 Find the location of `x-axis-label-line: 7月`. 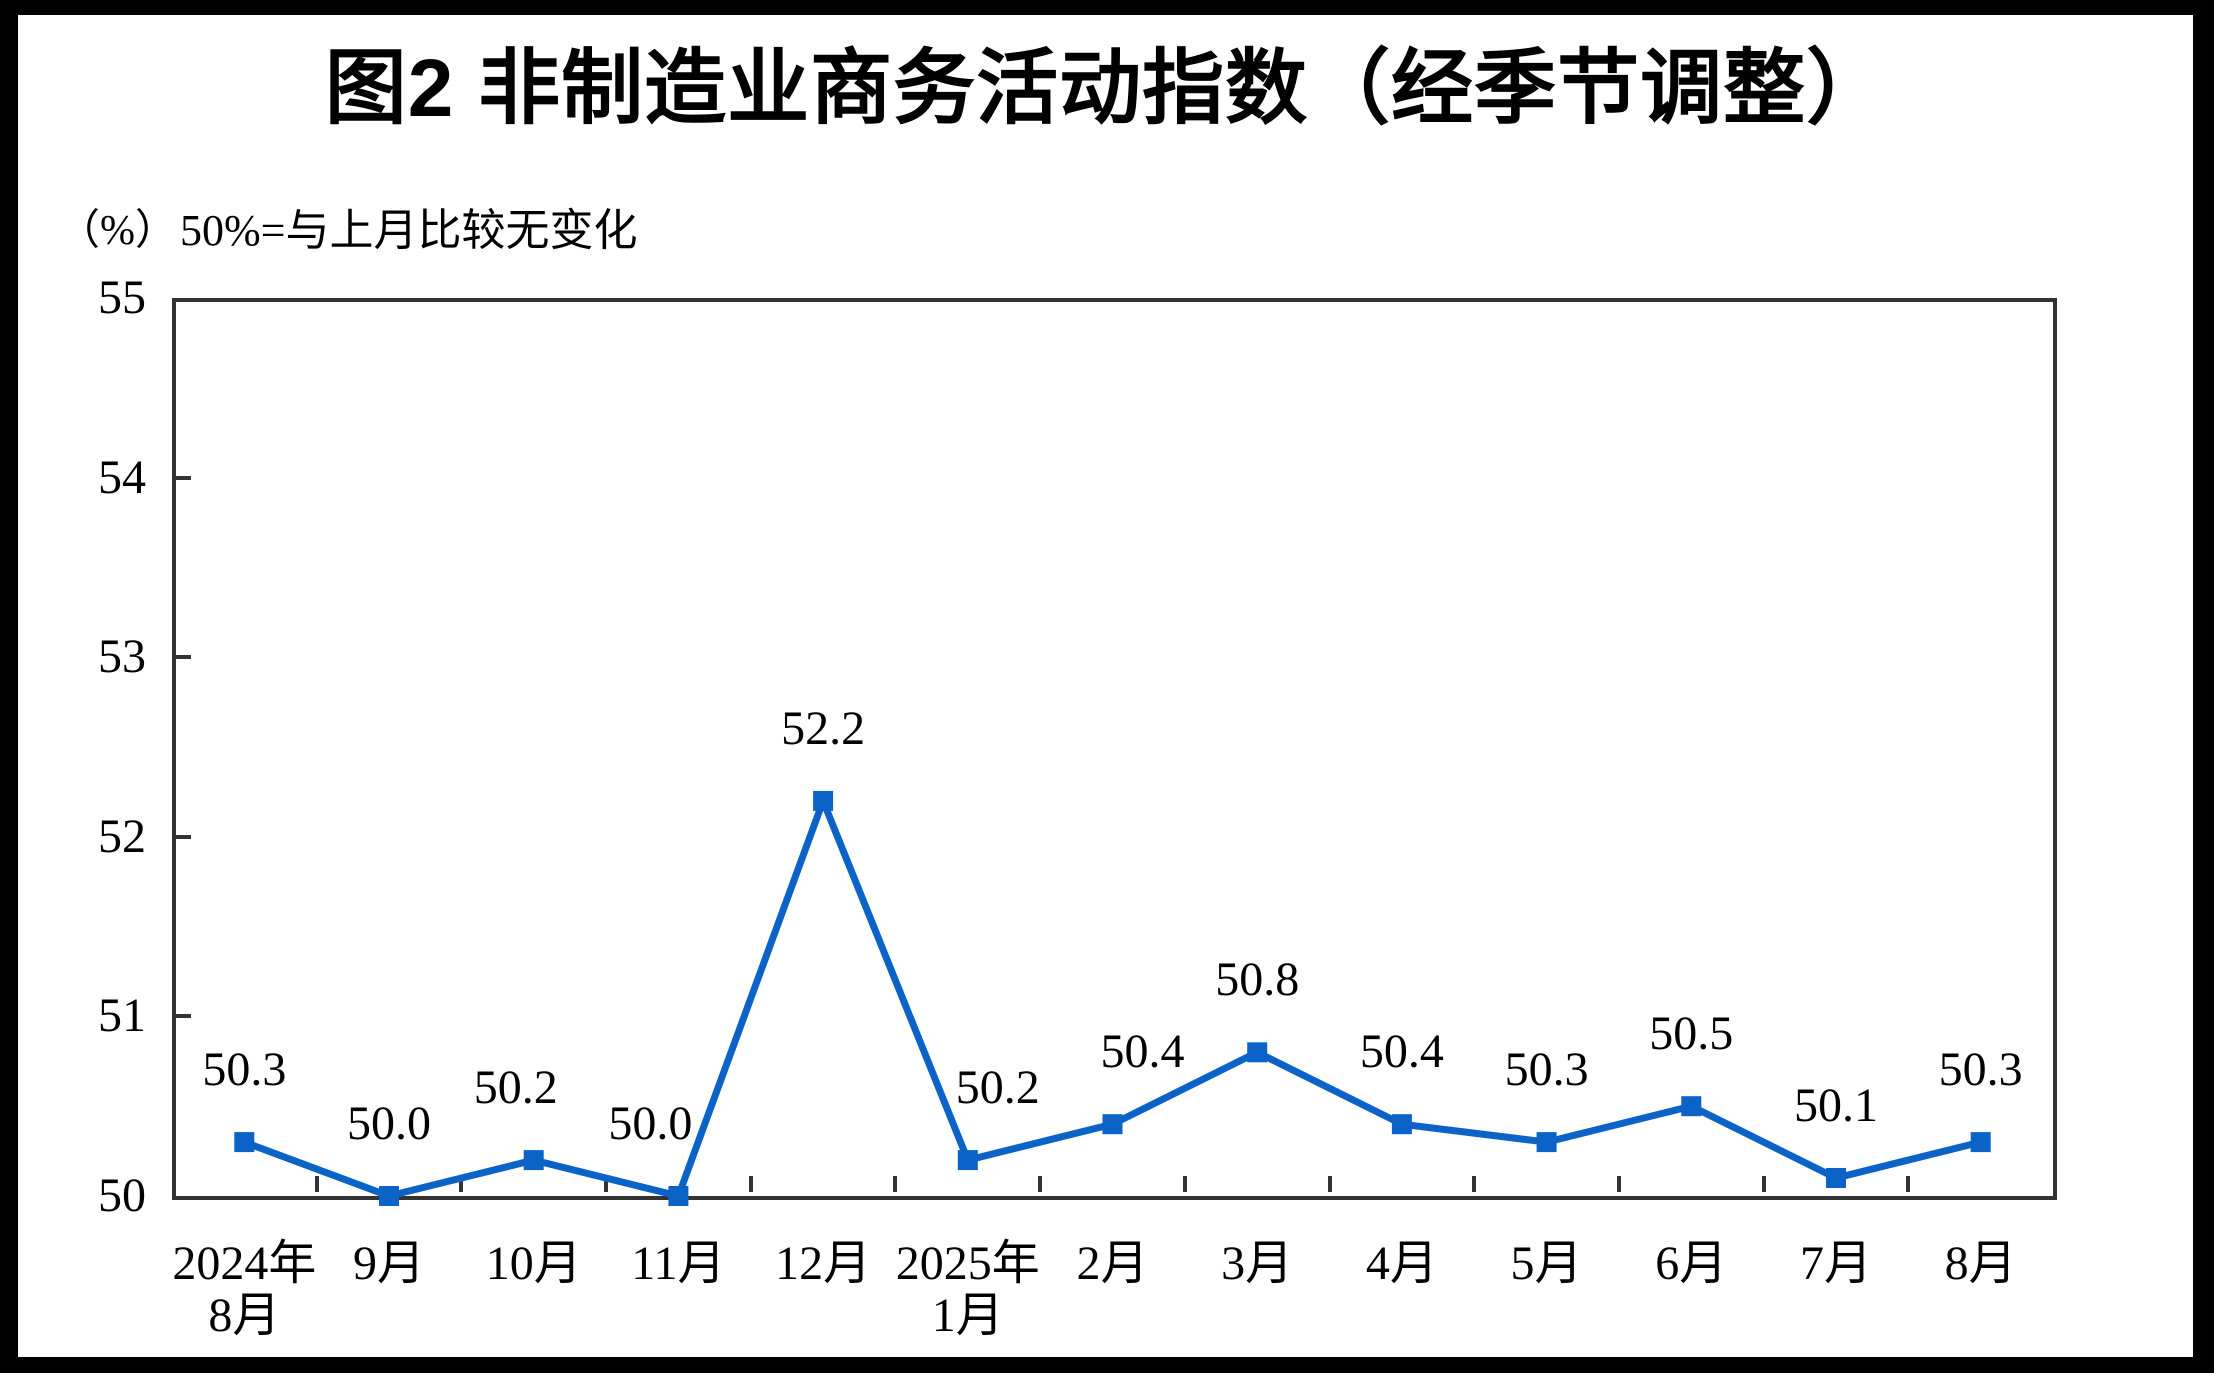

x-axis-label-line: 7月 is located at coordinates (1835, 1263).